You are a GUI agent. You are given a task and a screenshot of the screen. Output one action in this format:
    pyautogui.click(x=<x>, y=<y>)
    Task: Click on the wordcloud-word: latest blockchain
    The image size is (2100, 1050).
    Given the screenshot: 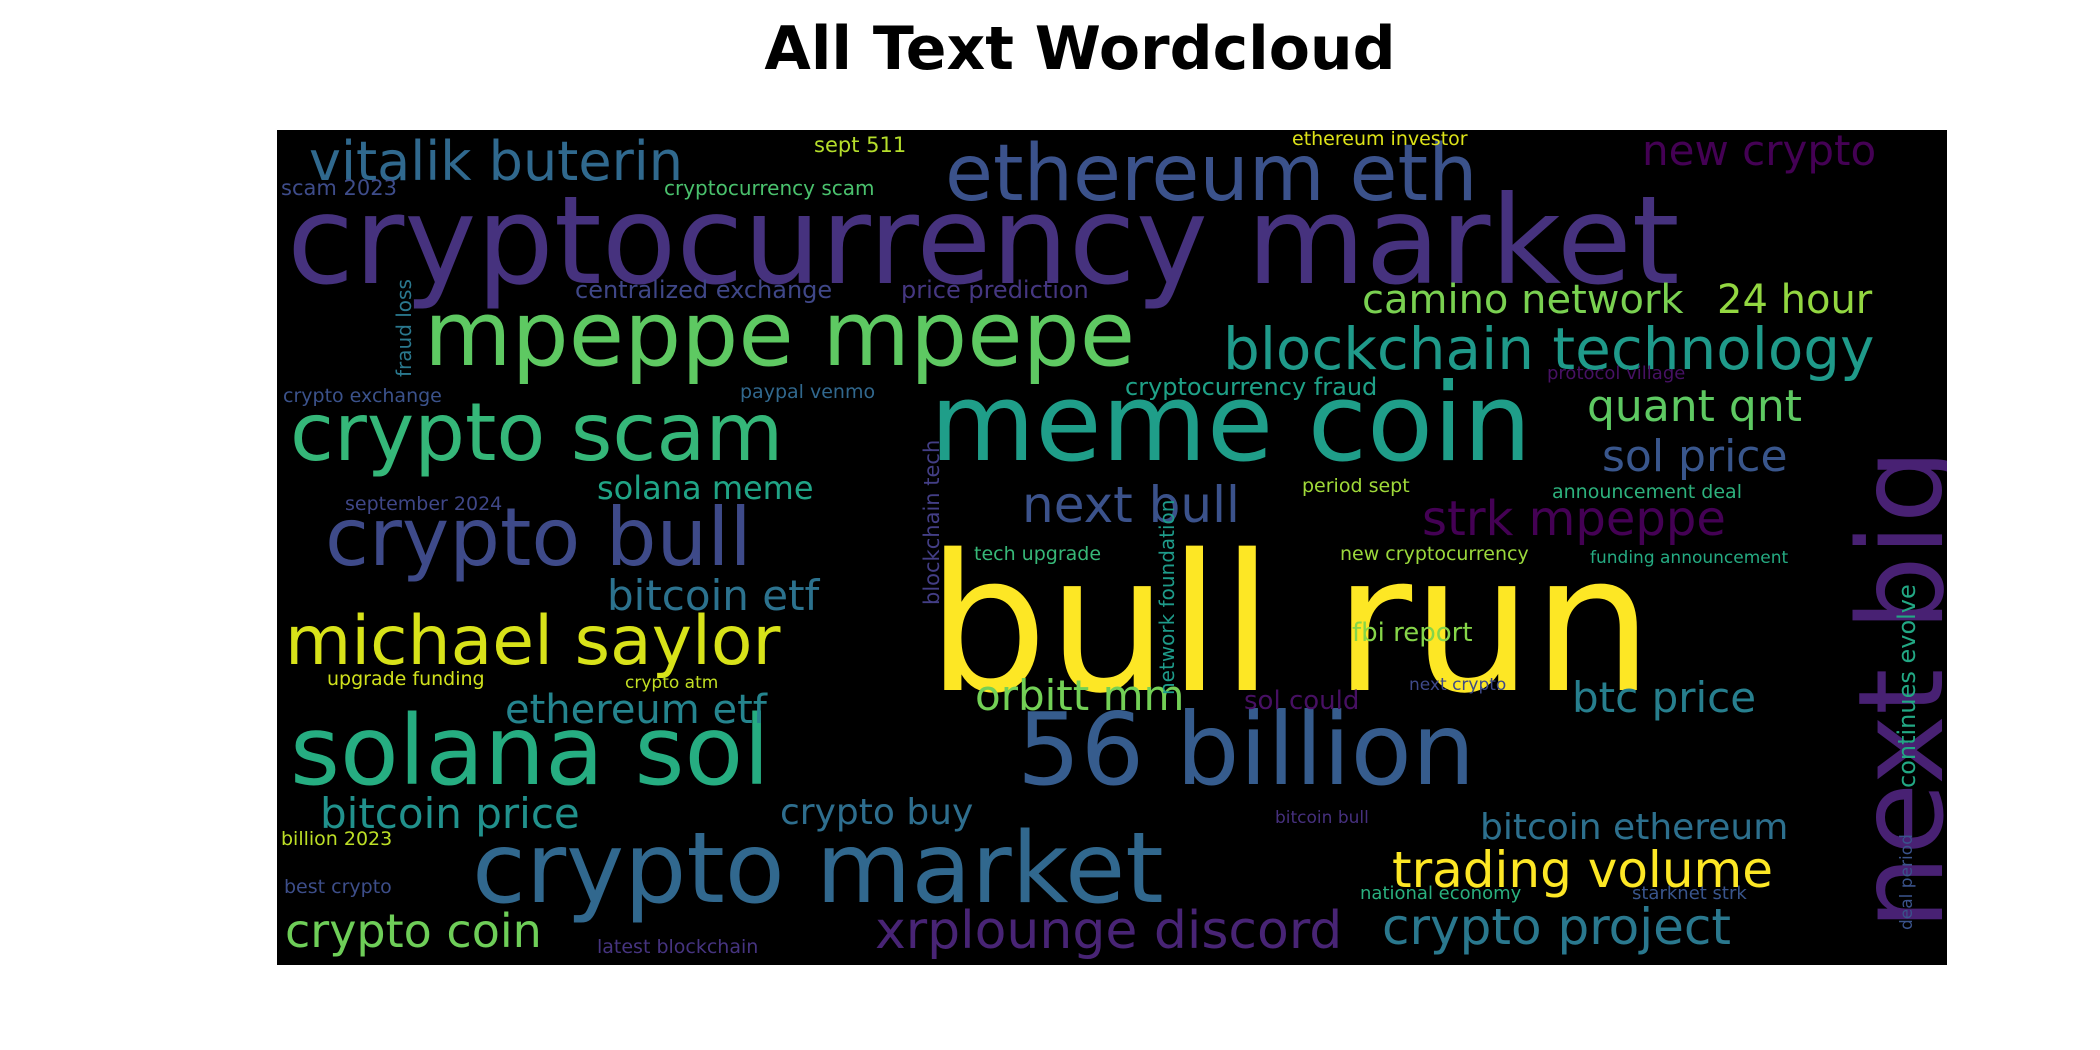 What is the action you would take?
    pyautogui.click(x=678, y=947)
    